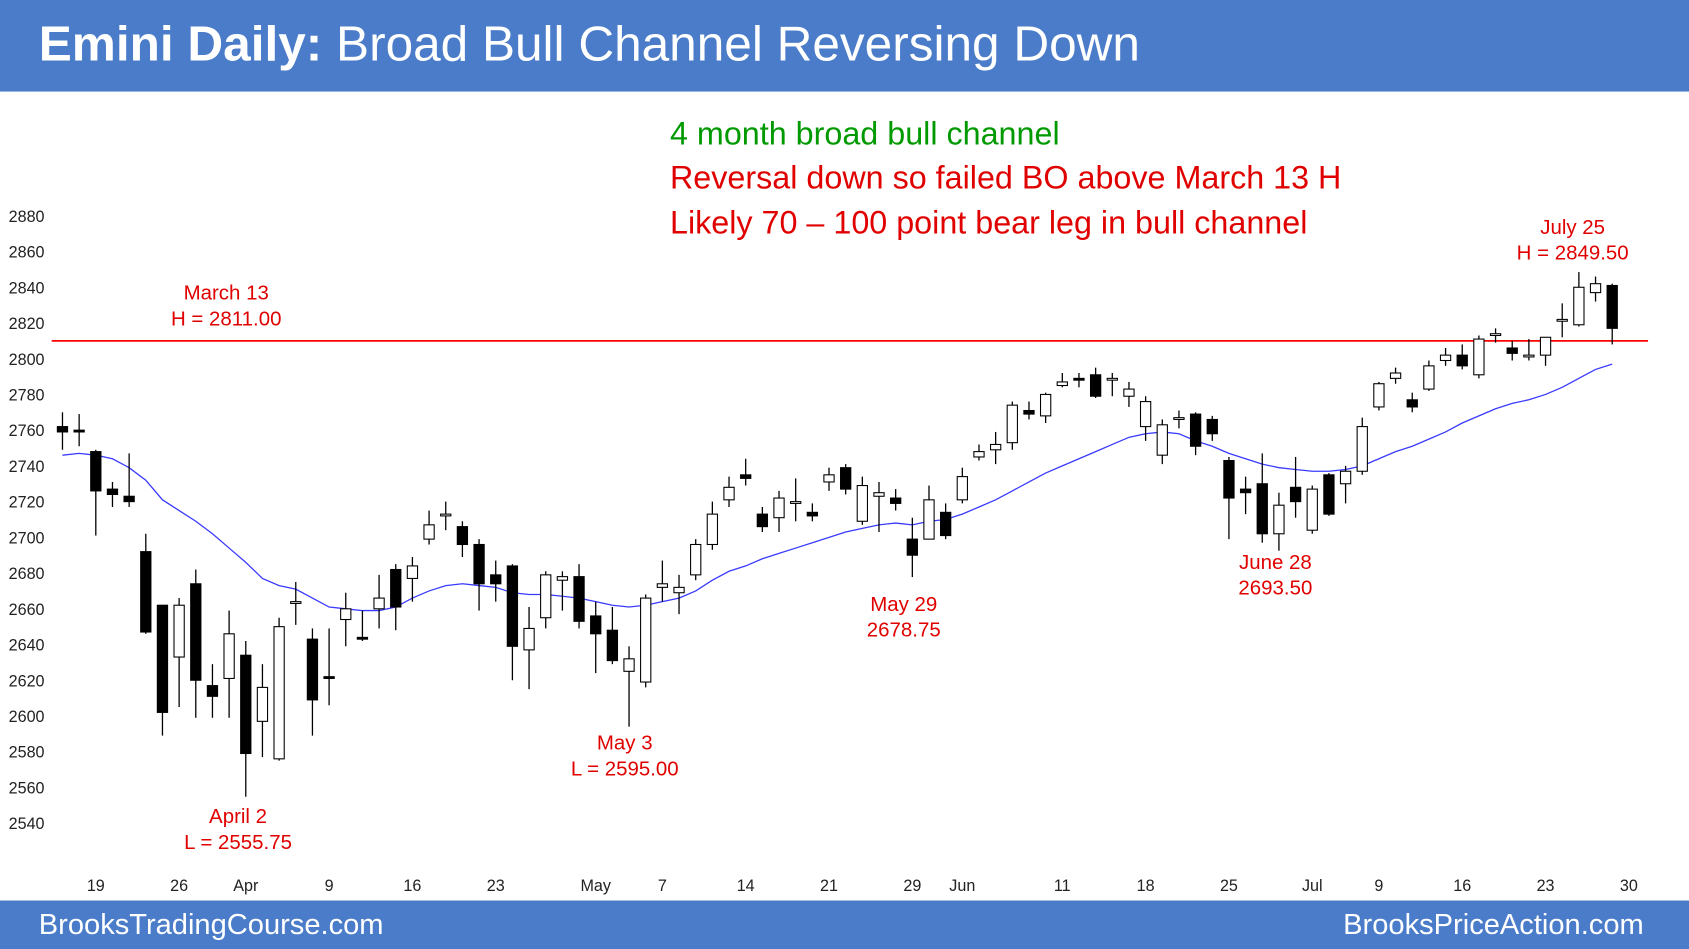  I want to click on x-tick-label: 21, so click(829, 886).